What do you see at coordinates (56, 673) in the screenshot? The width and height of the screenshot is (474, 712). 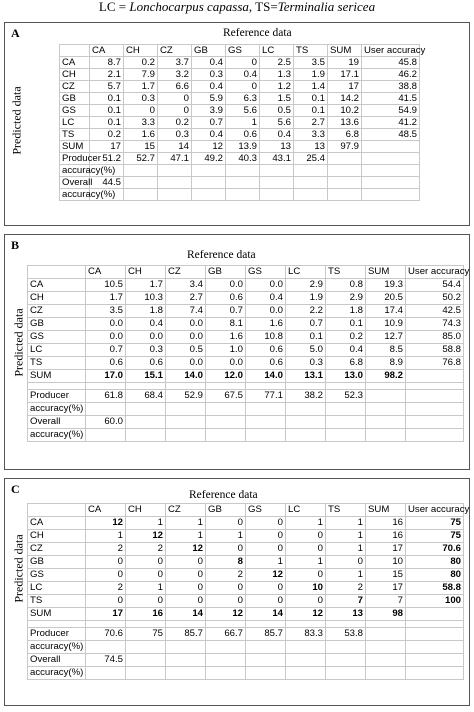 I see `overall-label-2: accuracy(%)` at bounding box center [56, 673].